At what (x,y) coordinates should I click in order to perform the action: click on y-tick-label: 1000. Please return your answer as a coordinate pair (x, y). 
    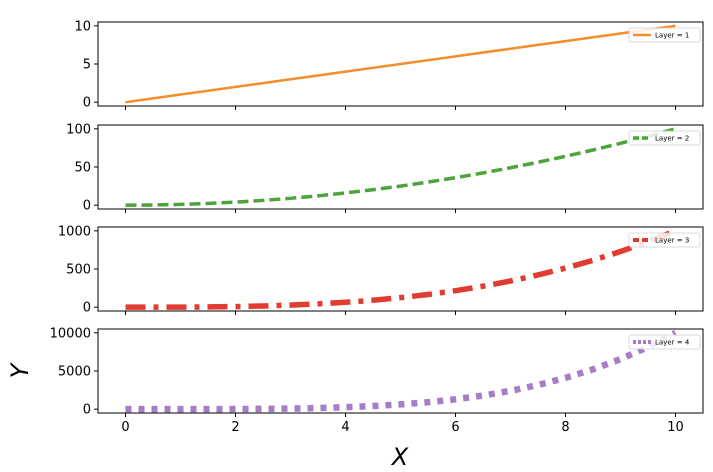
    Looking at the image, I should click on (74, 231).